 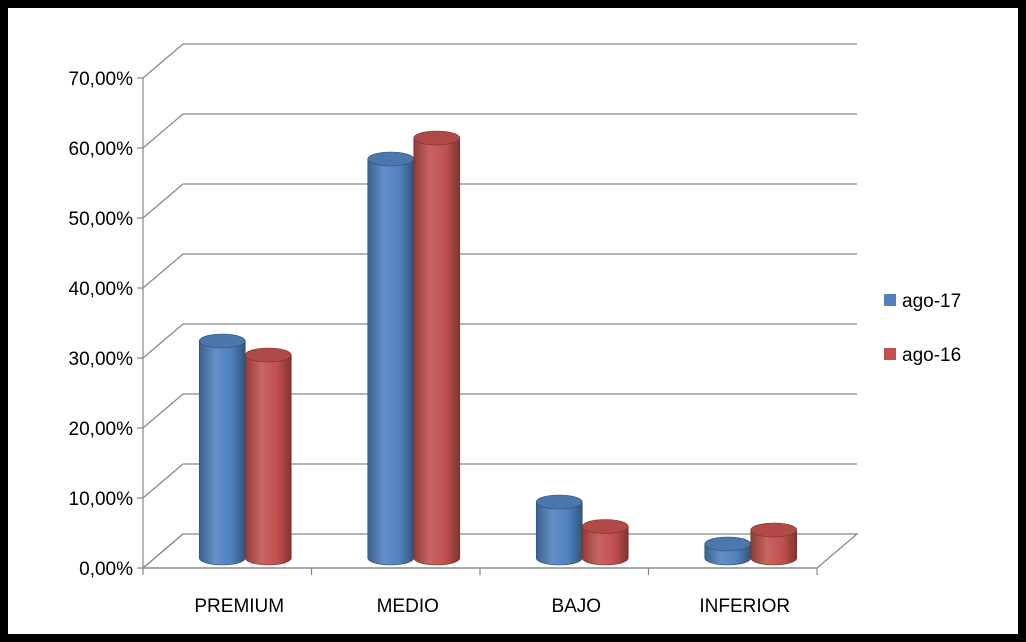 What do you see at coordinates (101, 149) in the screenshot?
I see `y-tick-label: 60,00%` at bounding box center [101, 149].